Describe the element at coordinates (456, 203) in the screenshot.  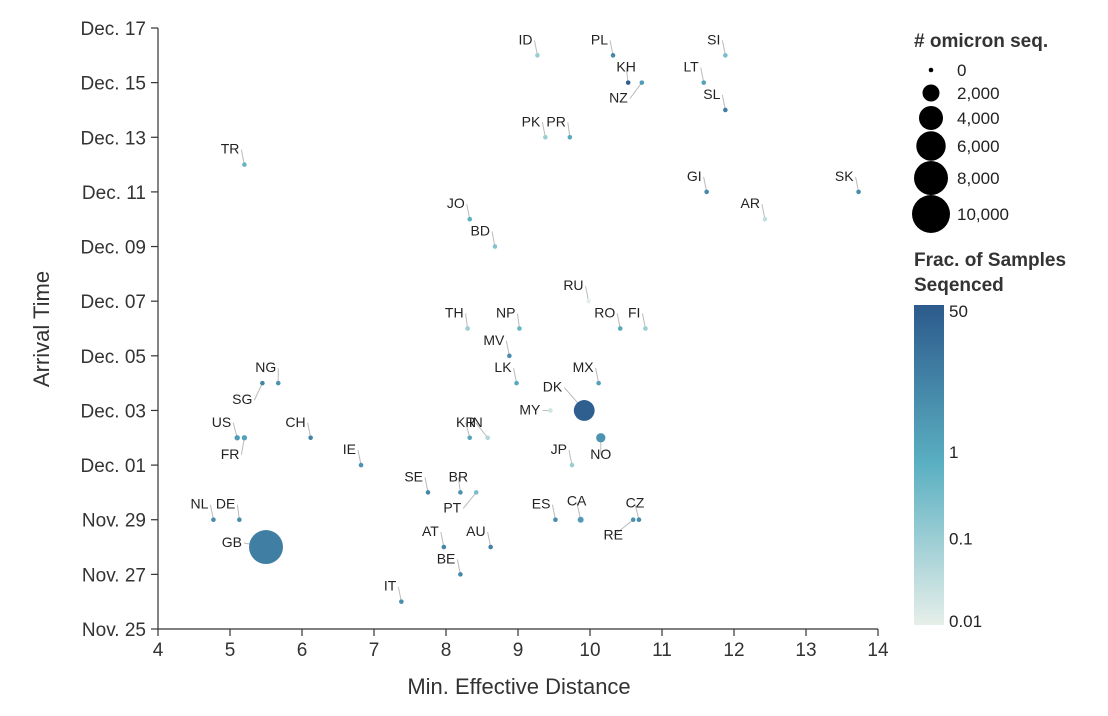
I see `point-label-jo: JO` at that location.